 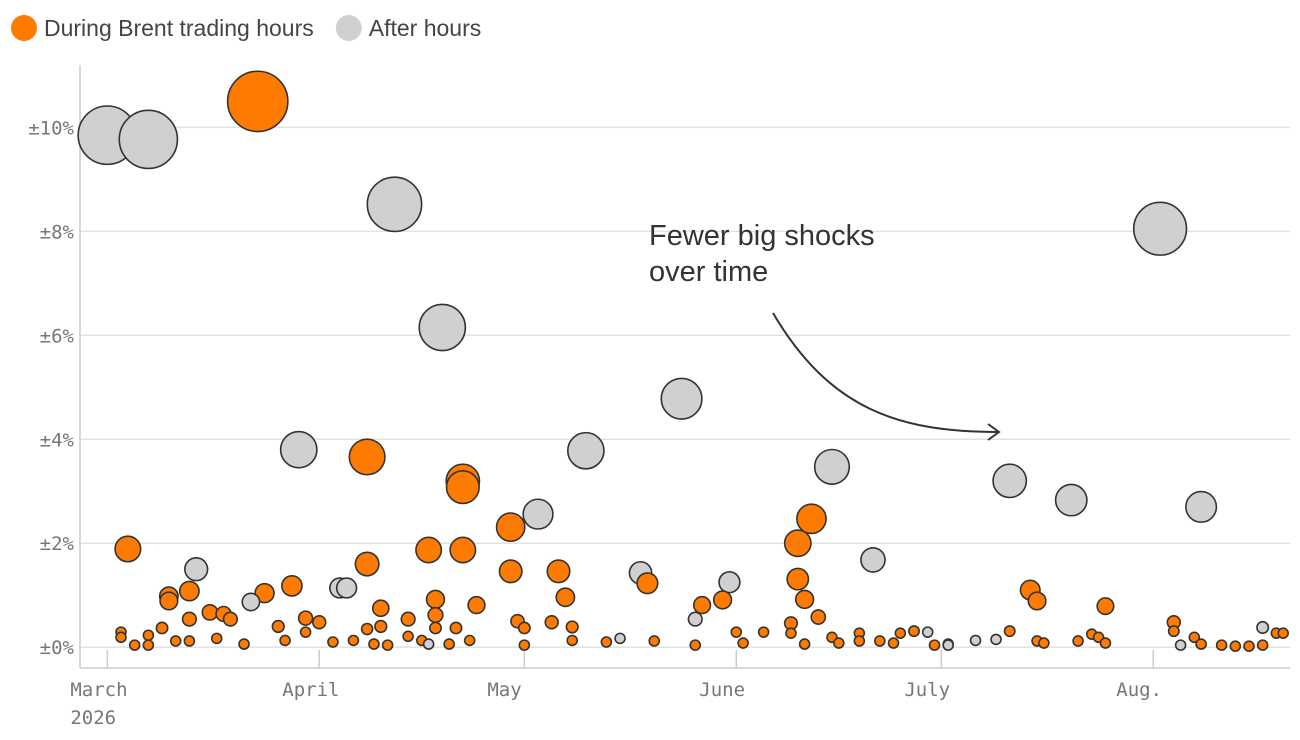 I want to click on y-tick-label: ±0%, so click(x=57, y=648).